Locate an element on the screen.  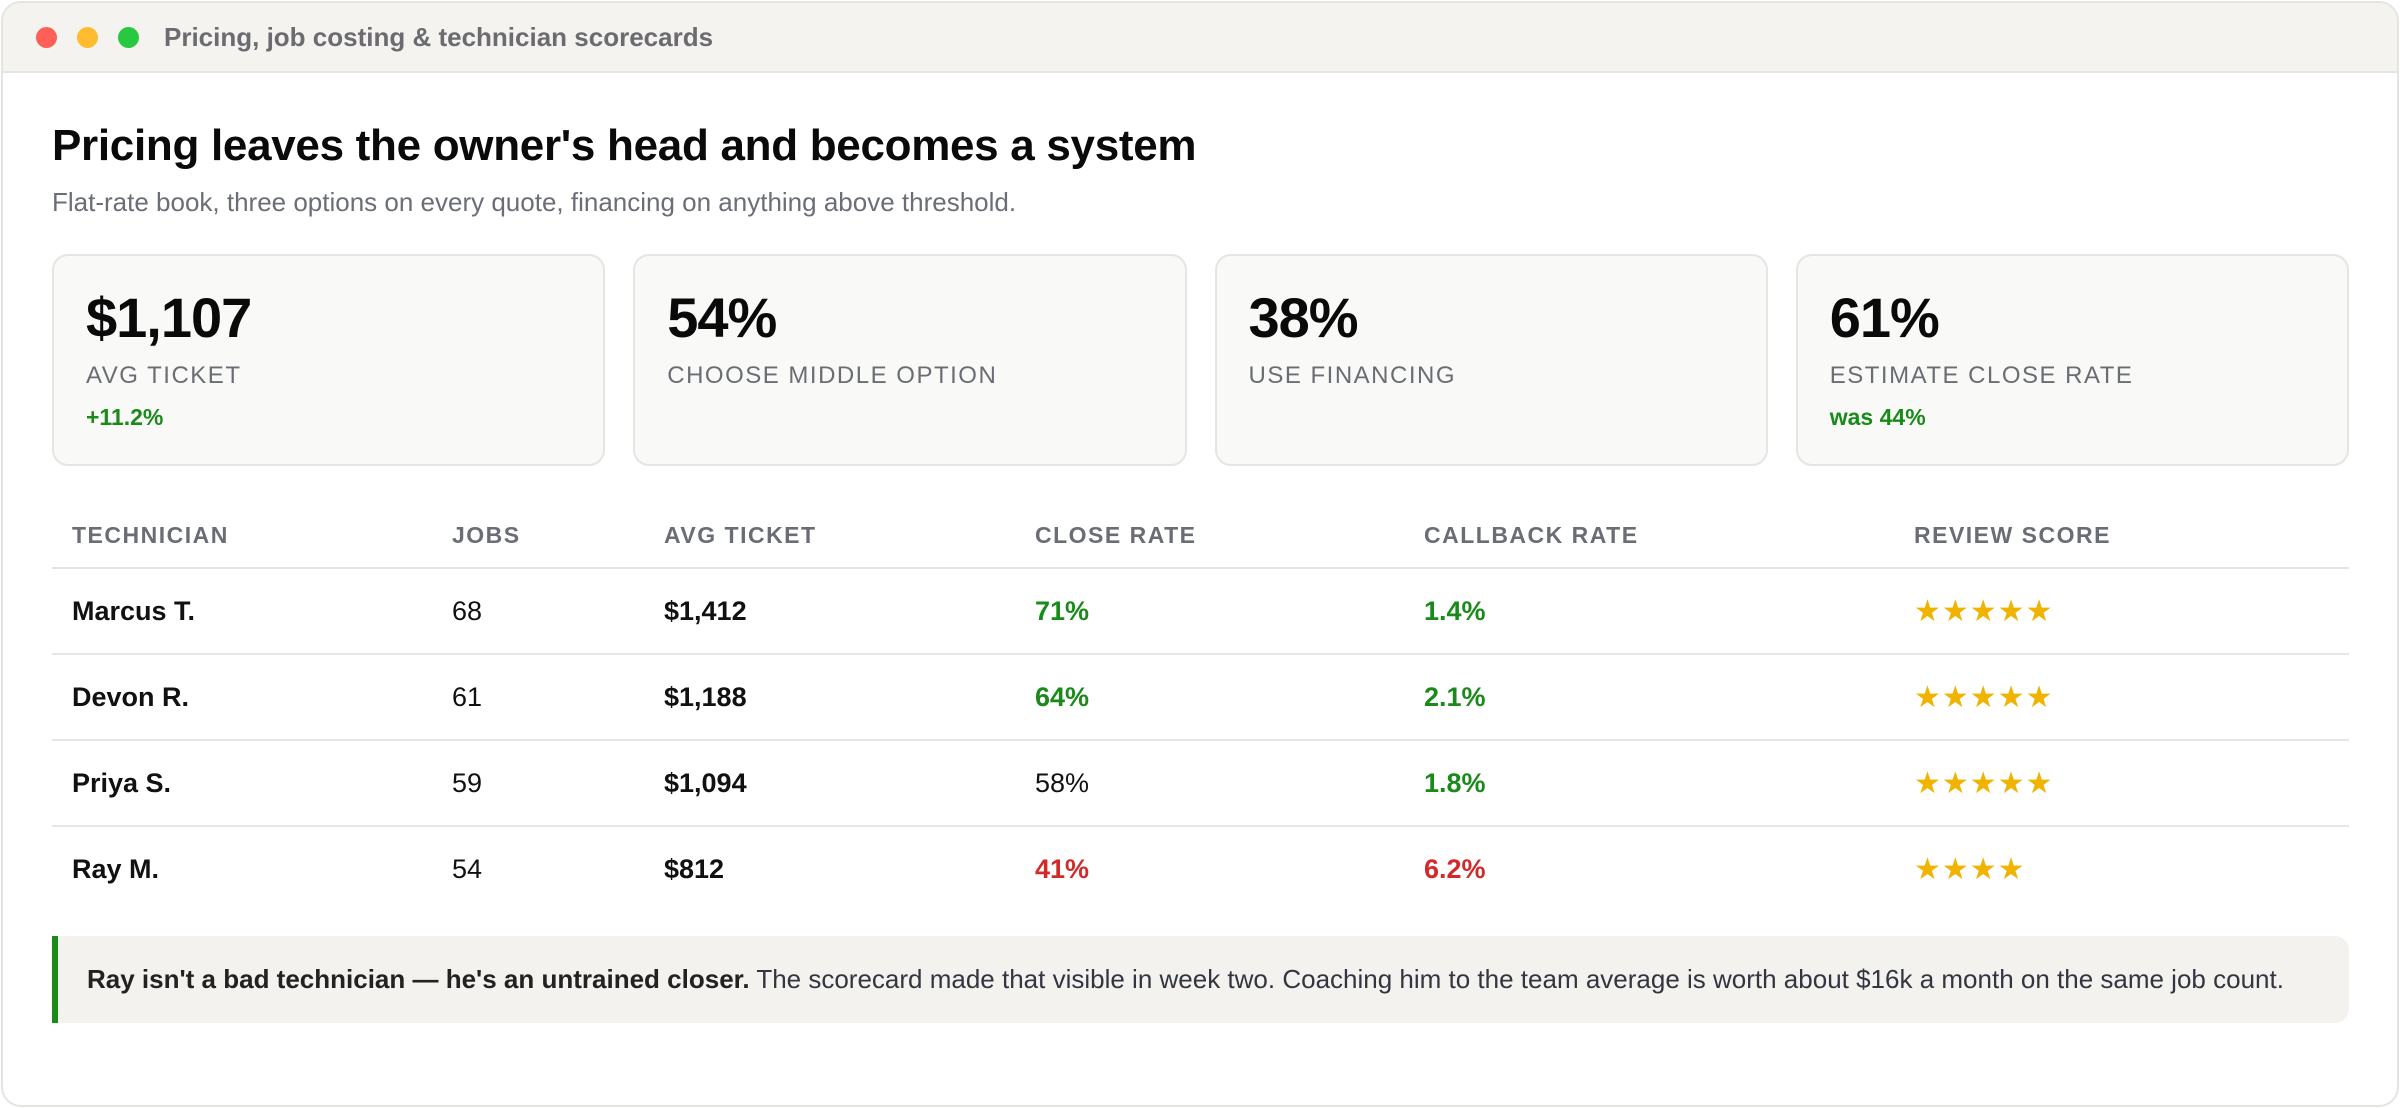
technician-name: Ray M. is located at coordinates (116, 869).